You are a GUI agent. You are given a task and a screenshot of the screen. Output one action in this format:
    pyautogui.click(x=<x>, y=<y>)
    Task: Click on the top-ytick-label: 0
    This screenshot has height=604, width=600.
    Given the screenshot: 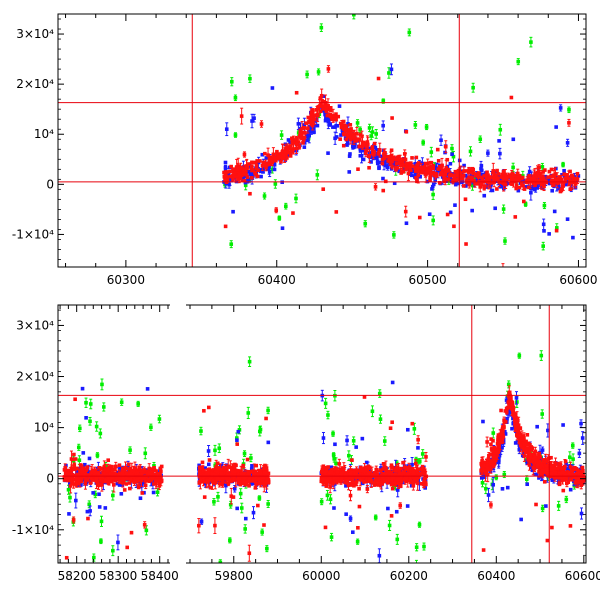 What is the action you would take?
    pyautogui.click(x=50, y=184)
    